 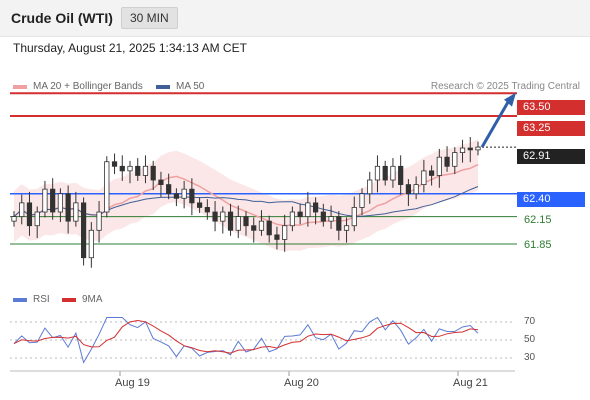 I want to click on chart-header: Crude Oil (WTI) 30 MIN, so click(x=295, y=18).